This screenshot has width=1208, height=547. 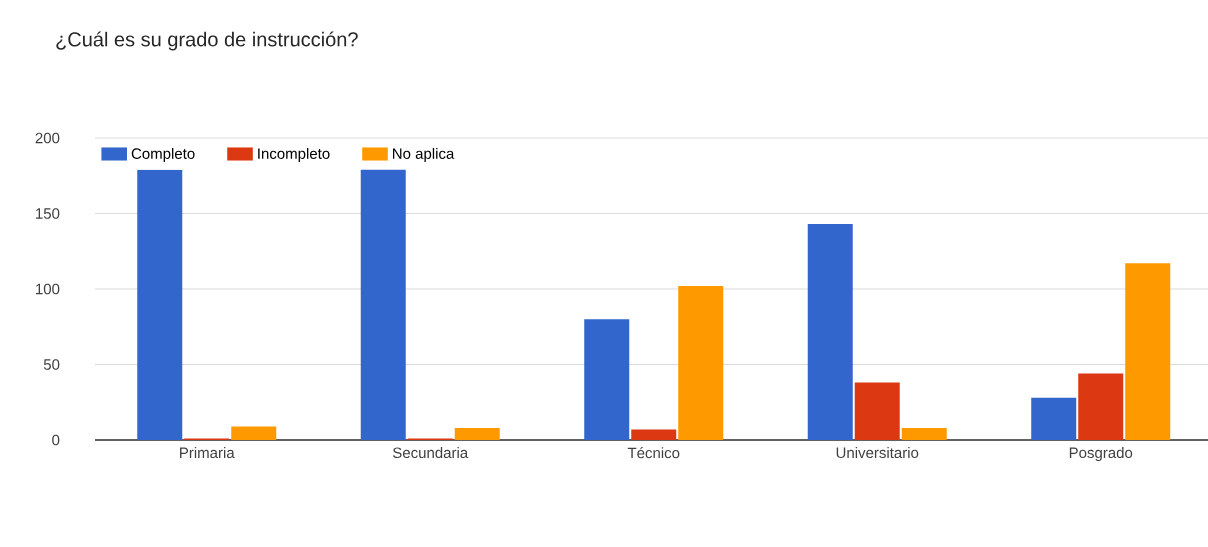 I want to click on legend-label: Incompleto, so click(x=294, y=154).